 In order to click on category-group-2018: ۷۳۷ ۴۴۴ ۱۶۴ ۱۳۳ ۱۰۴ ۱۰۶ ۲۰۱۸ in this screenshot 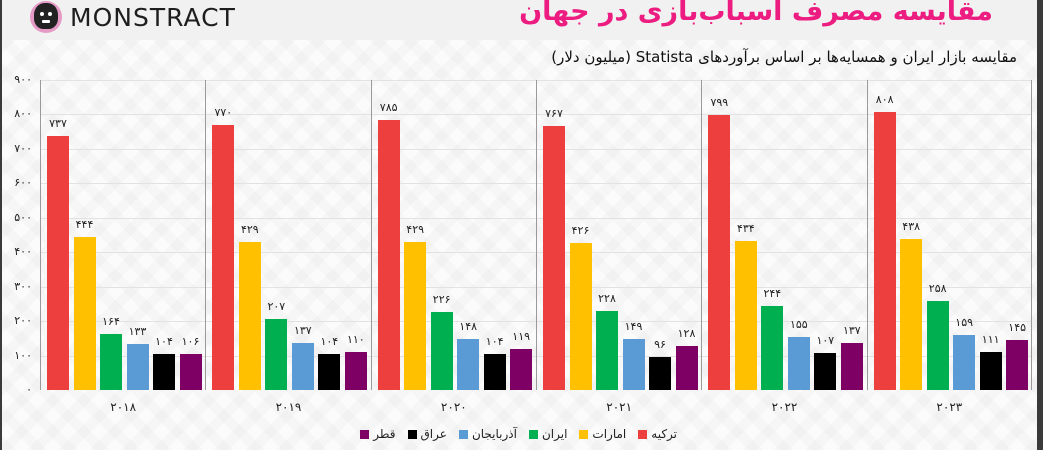, I will do `click(122, 247)`.